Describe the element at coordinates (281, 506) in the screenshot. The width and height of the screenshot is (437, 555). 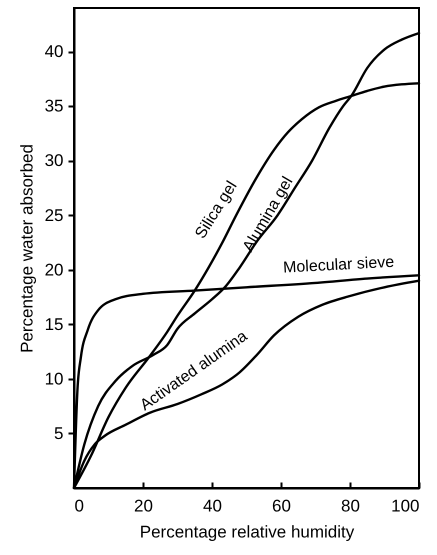
I see `x-tick-label: 60` at that location.